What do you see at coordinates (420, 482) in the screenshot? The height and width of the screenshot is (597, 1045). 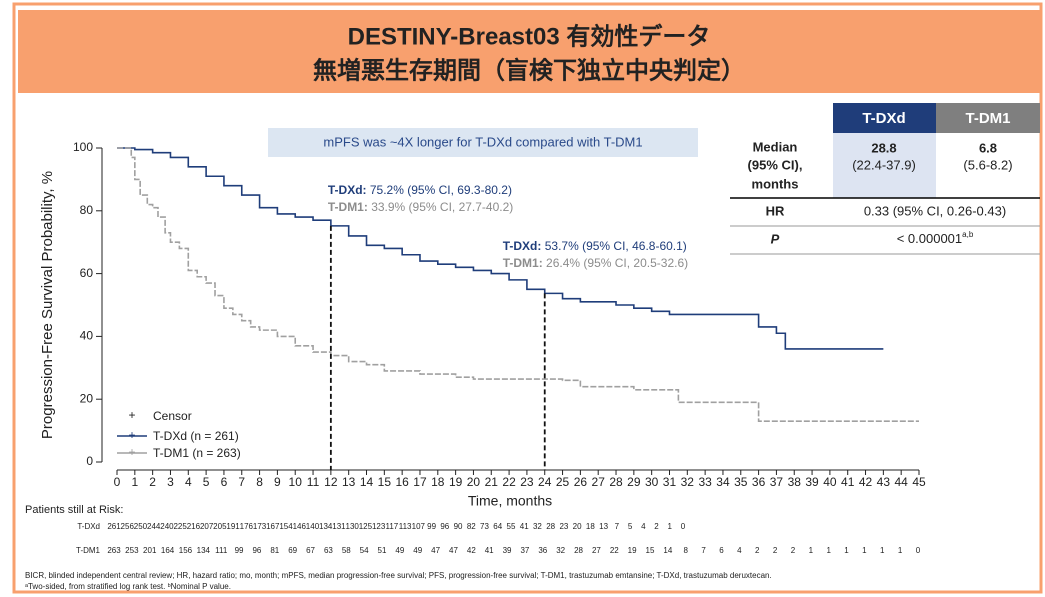 I see `x-tick-label: 17` at bounding box center [420, 482].